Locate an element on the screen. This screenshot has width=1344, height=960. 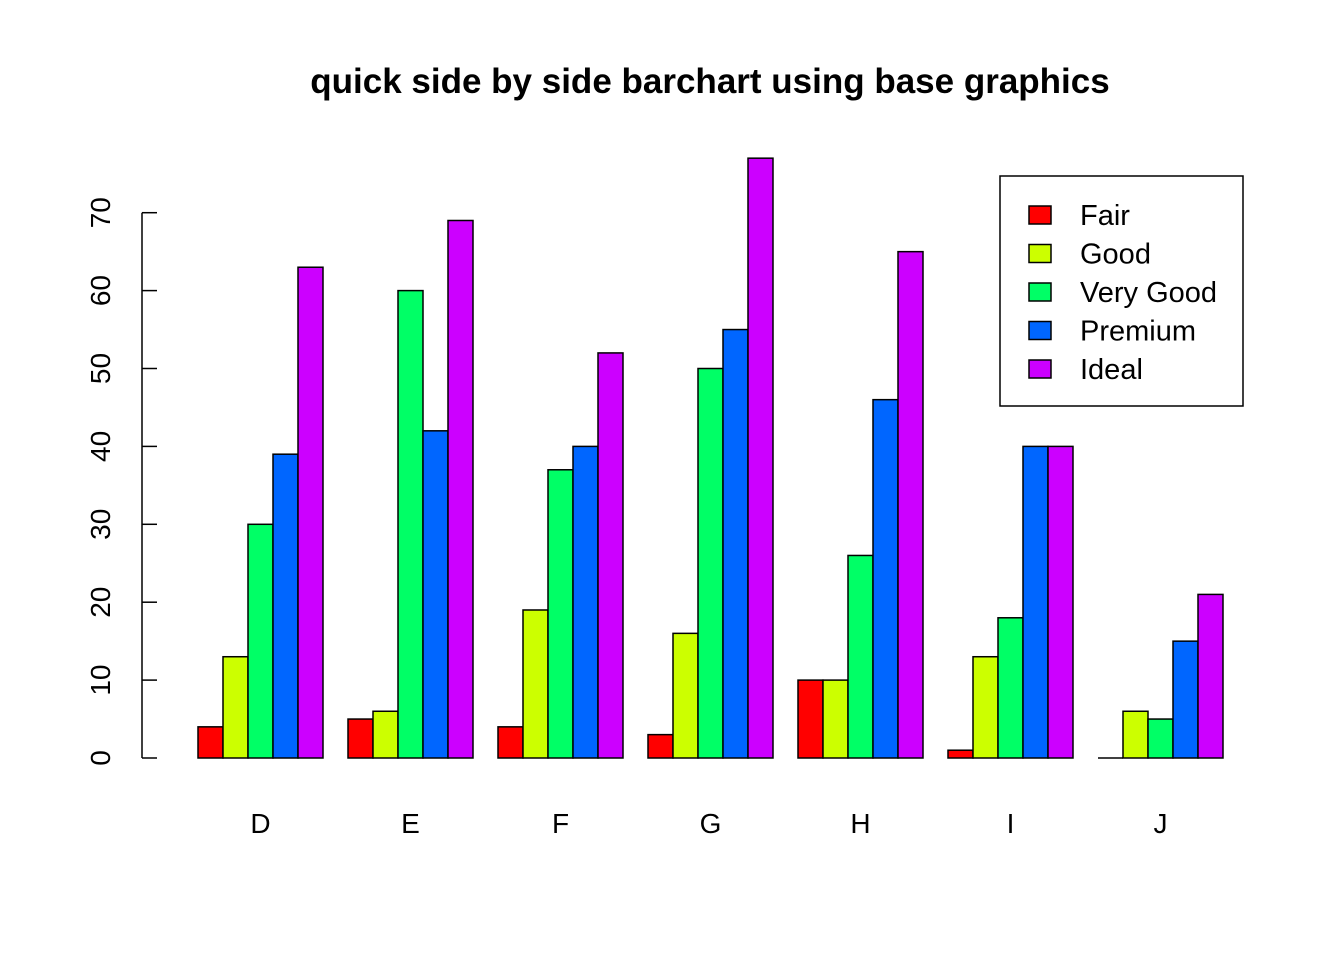
bar-D-very-good is located at coordinates (260, 641).